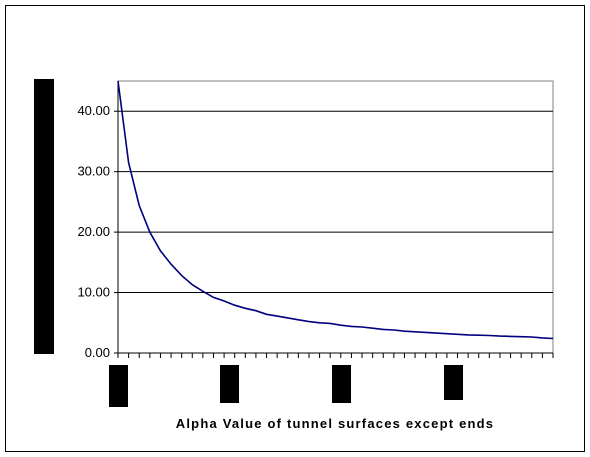  I want to click on y-axis-title-redaction, so click(44, 216).